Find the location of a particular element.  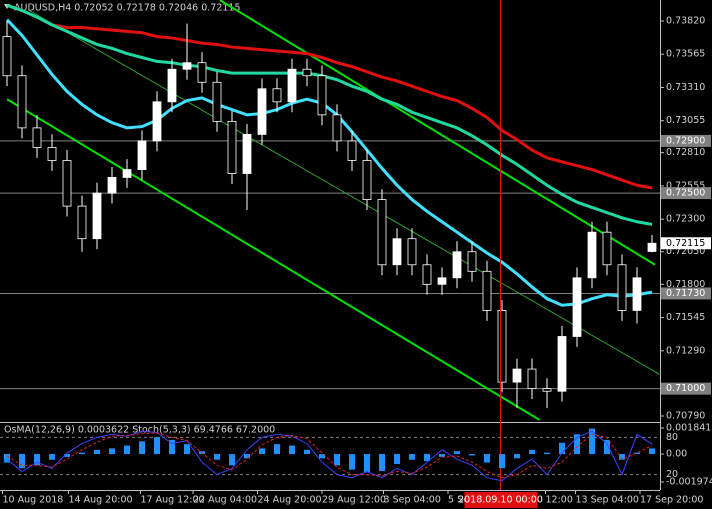

crosshair-label: 2018.09.10 00:00 is located at coordinates (500, 500).